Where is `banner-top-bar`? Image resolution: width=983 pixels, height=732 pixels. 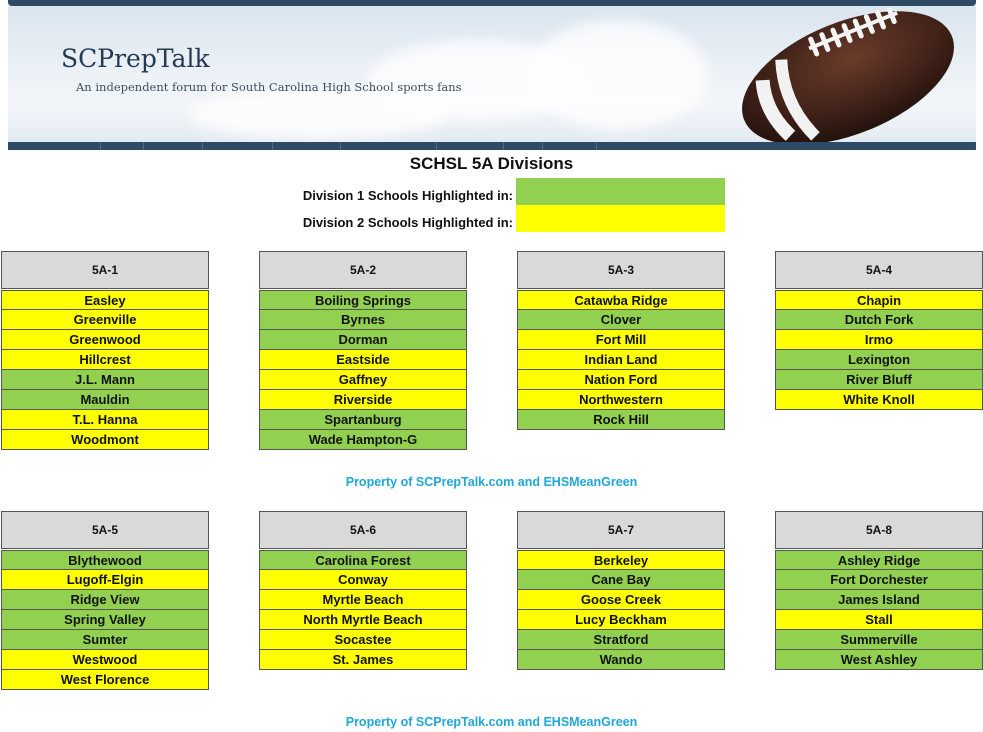 banner-top-bar is located at coordinates (492, 3).